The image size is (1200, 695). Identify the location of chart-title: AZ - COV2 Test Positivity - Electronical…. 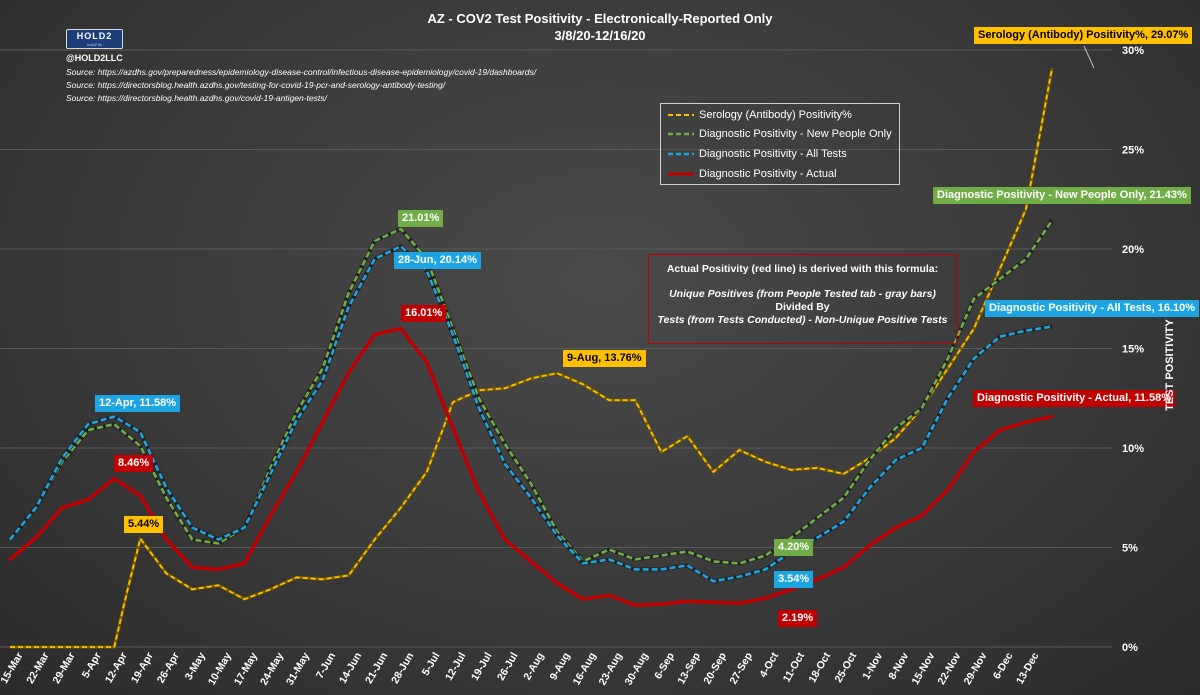
(600, 18).